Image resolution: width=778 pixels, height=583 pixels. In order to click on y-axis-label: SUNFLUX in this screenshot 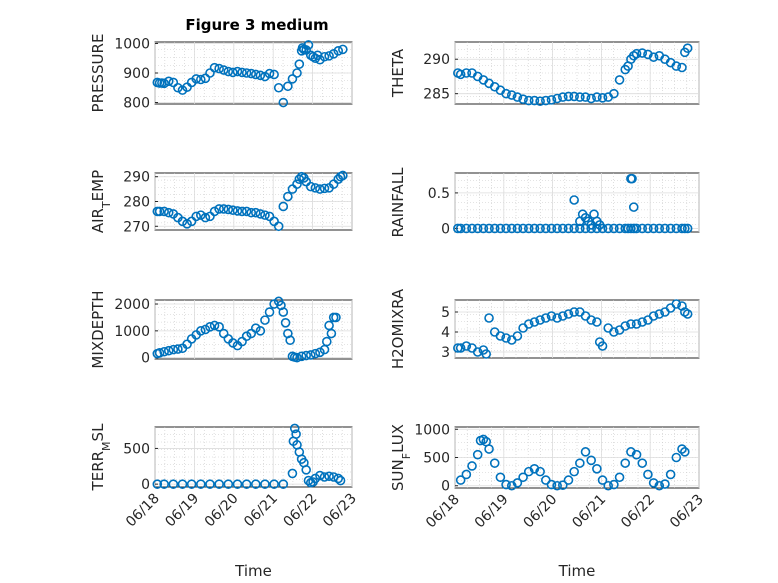, I will do `click(401, 457)`.